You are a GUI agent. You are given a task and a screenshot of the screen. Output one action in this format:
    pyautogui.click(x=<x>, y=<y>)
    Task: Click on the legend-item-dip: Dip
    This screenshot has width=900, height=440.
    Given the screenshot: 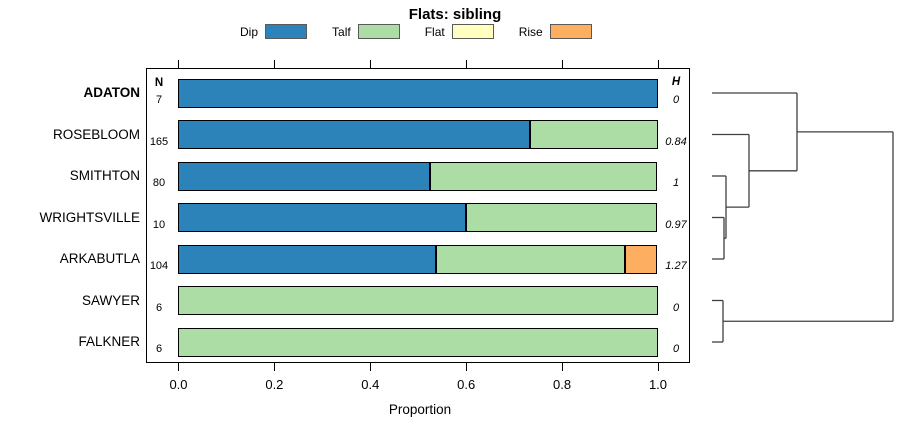 What is the action you would take?
    pyautogui.click(x=274, y=31)
    